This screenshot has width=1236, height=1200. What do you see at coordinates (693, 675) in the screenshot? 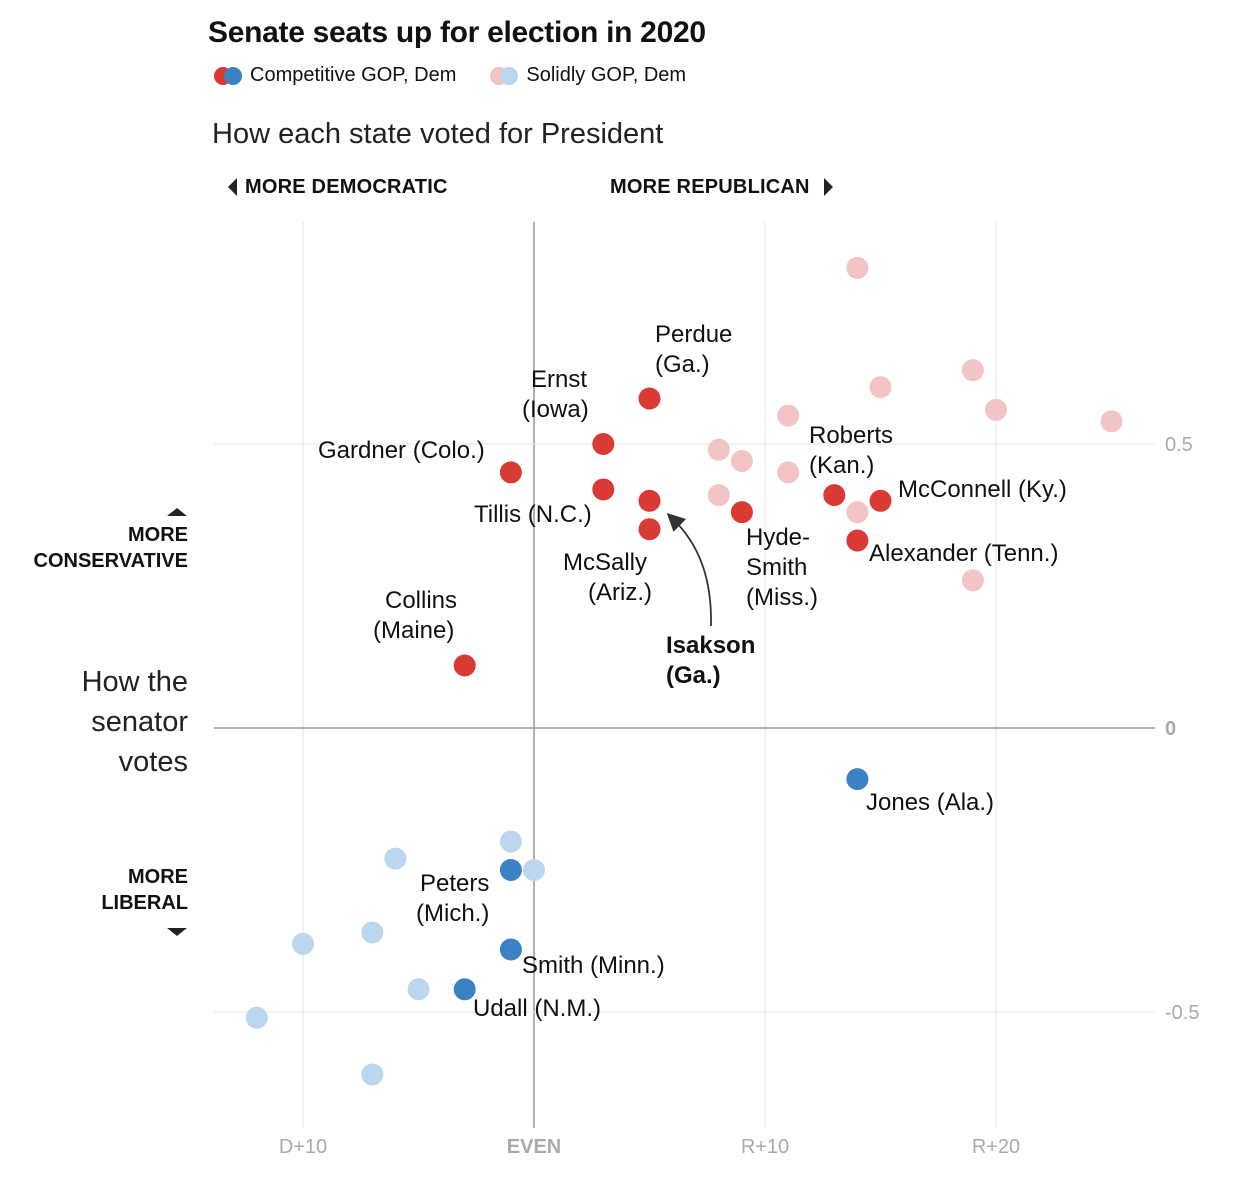
I see `point-label-line: (Ga.)` at bounding box center [693, 675].